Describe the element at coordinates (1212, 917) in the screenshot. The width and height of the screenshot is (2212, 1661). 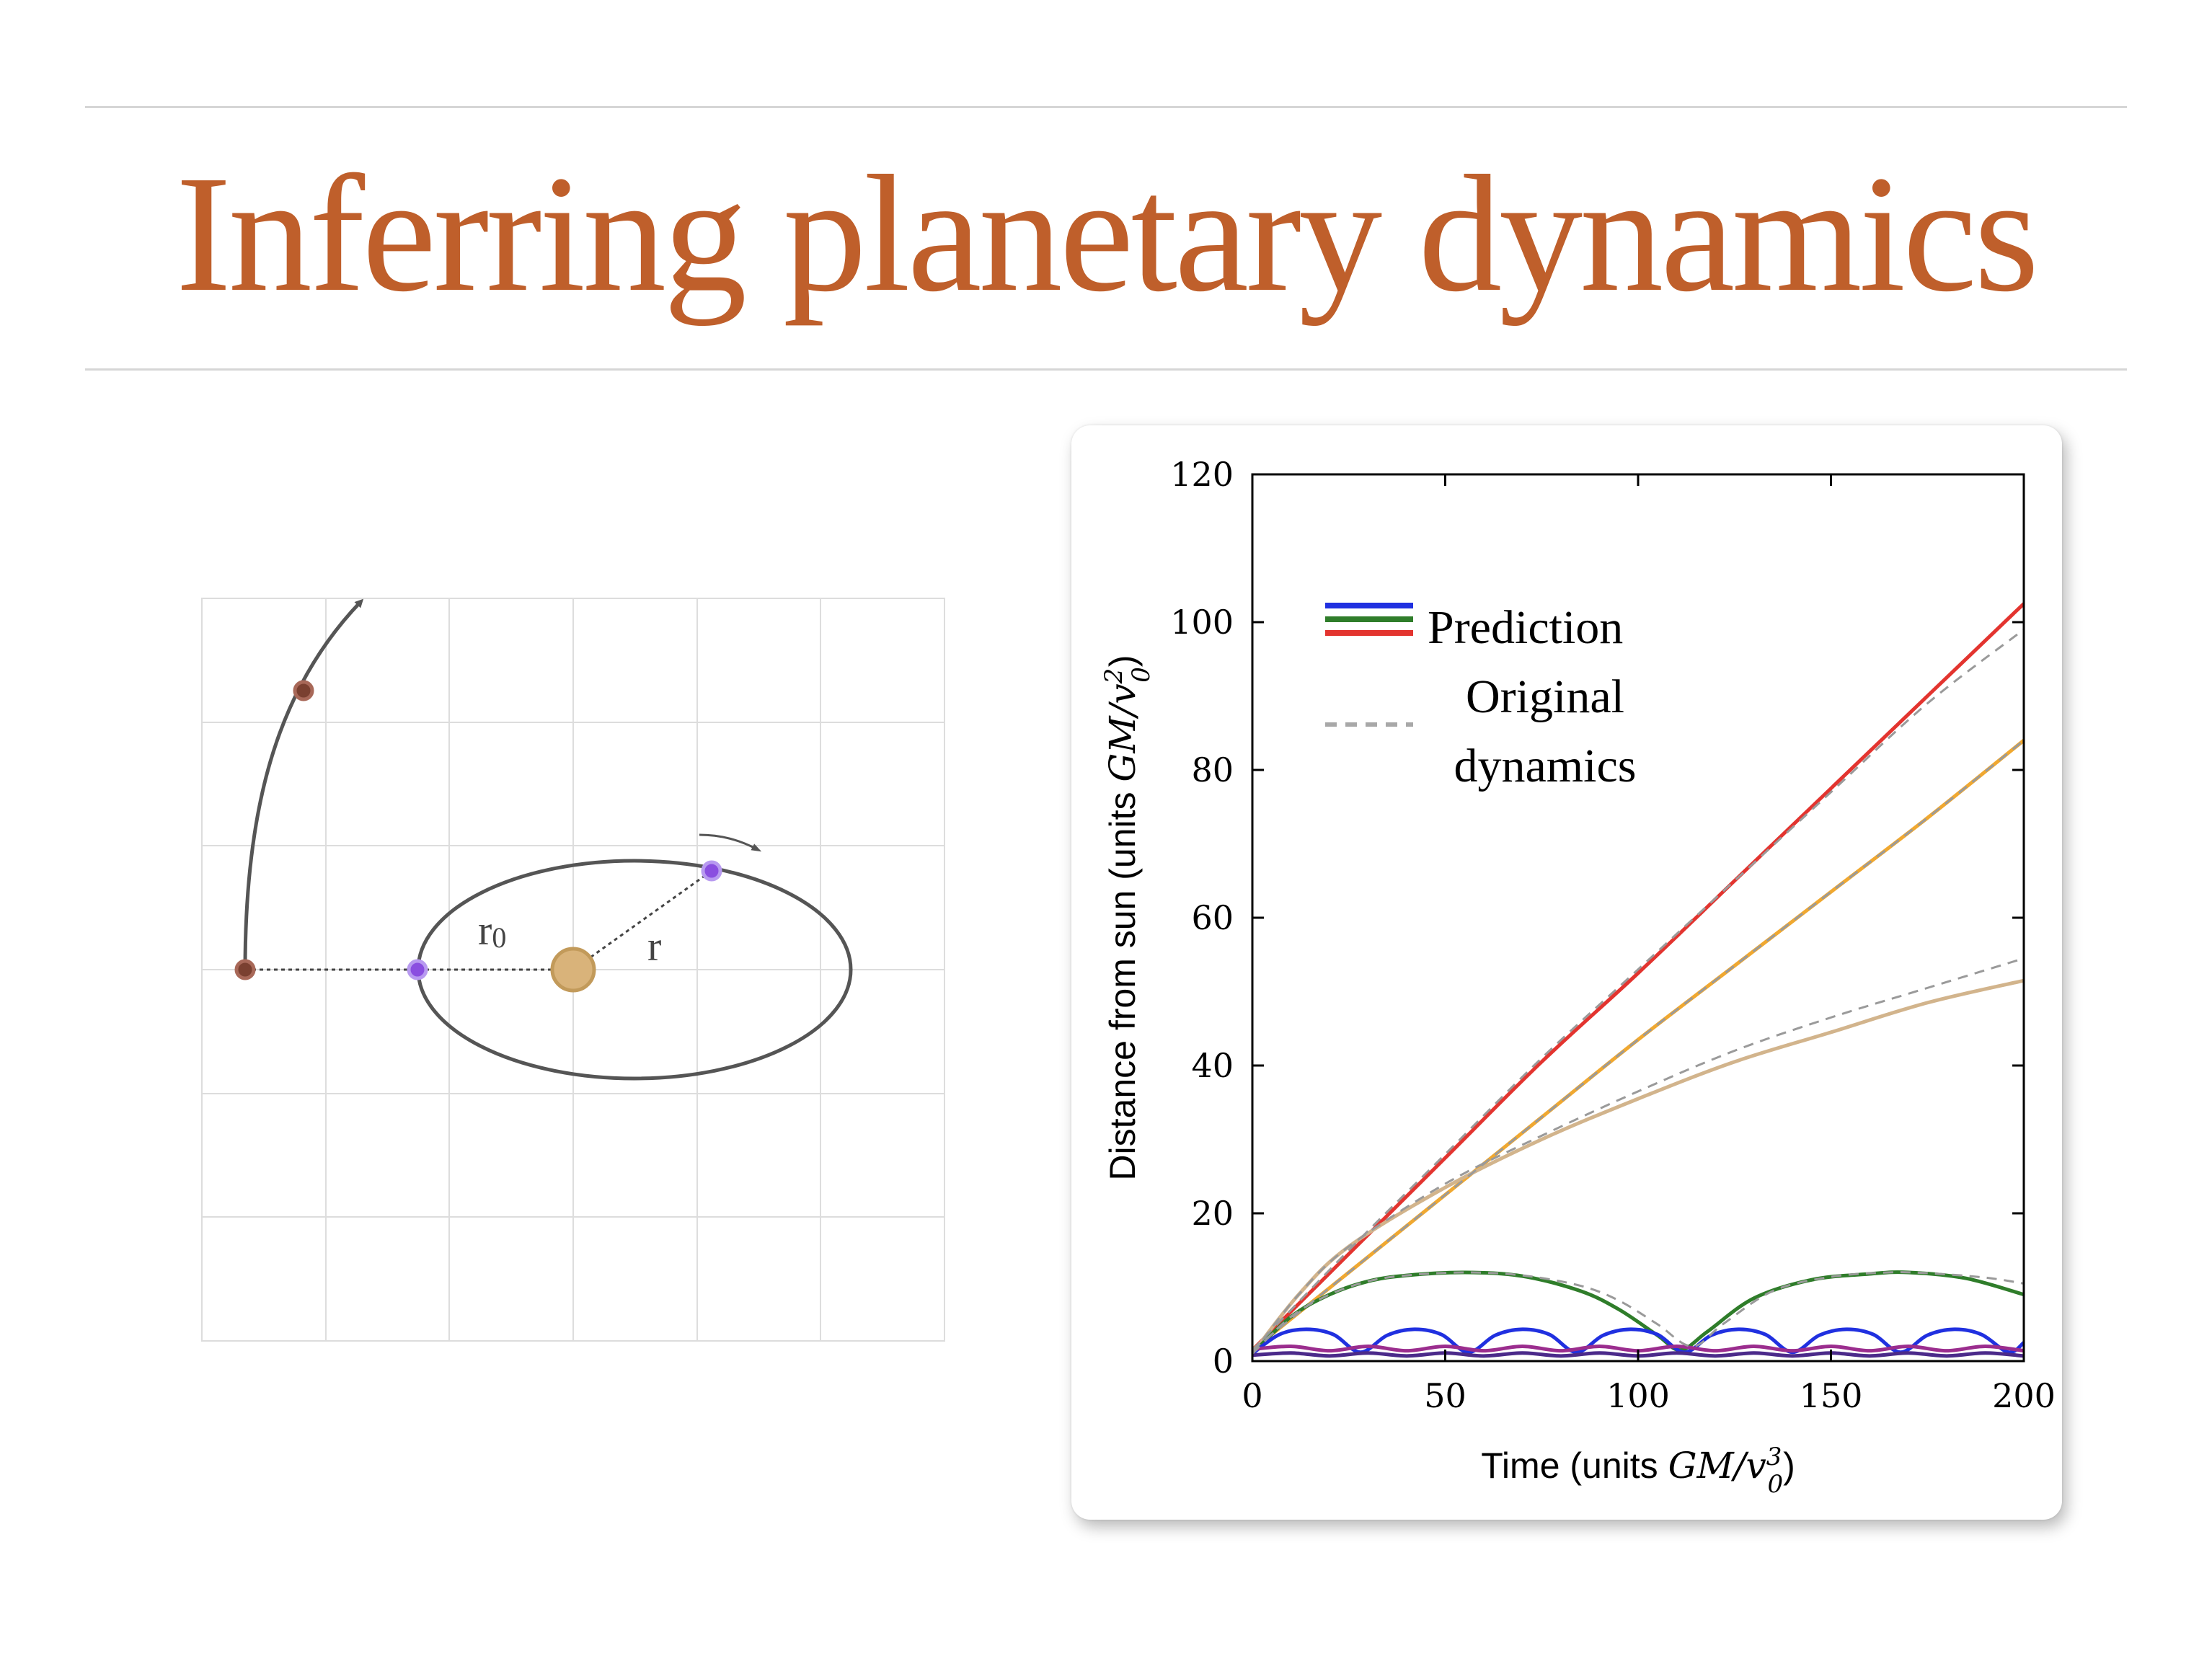
I see `y-tick-label: 60` at that location.